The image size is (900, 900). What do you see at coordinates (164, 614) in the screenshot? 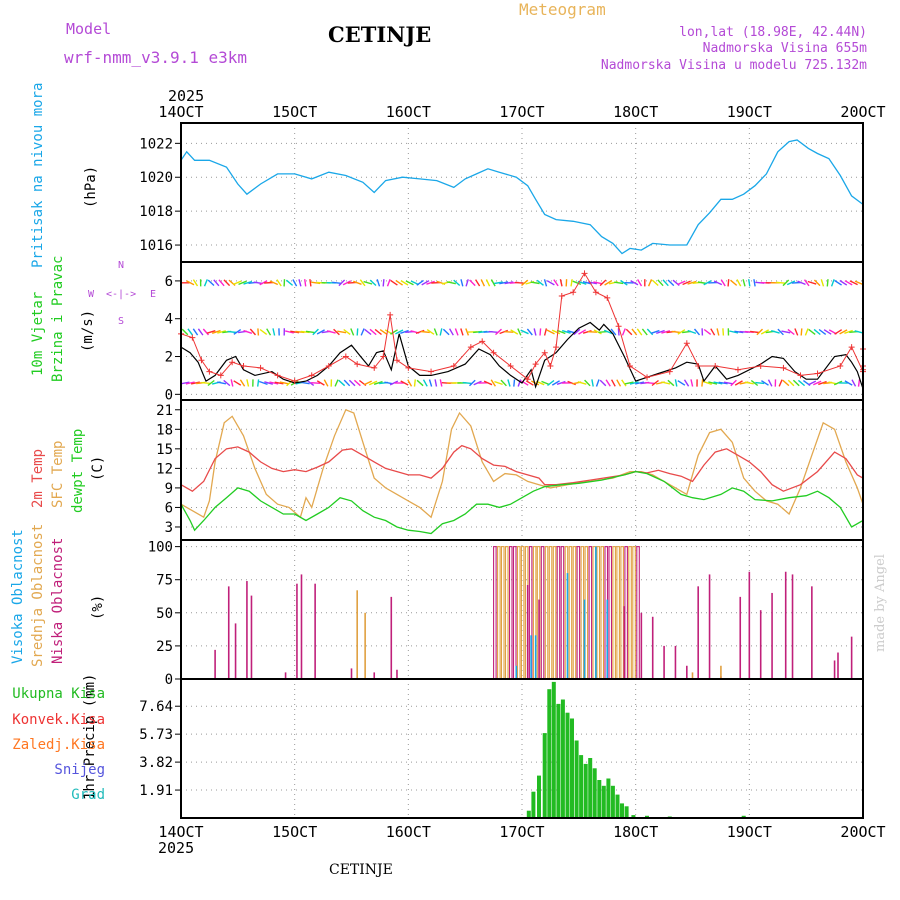
I see `y-tick-label: 50` at bounding box center [164, 614].